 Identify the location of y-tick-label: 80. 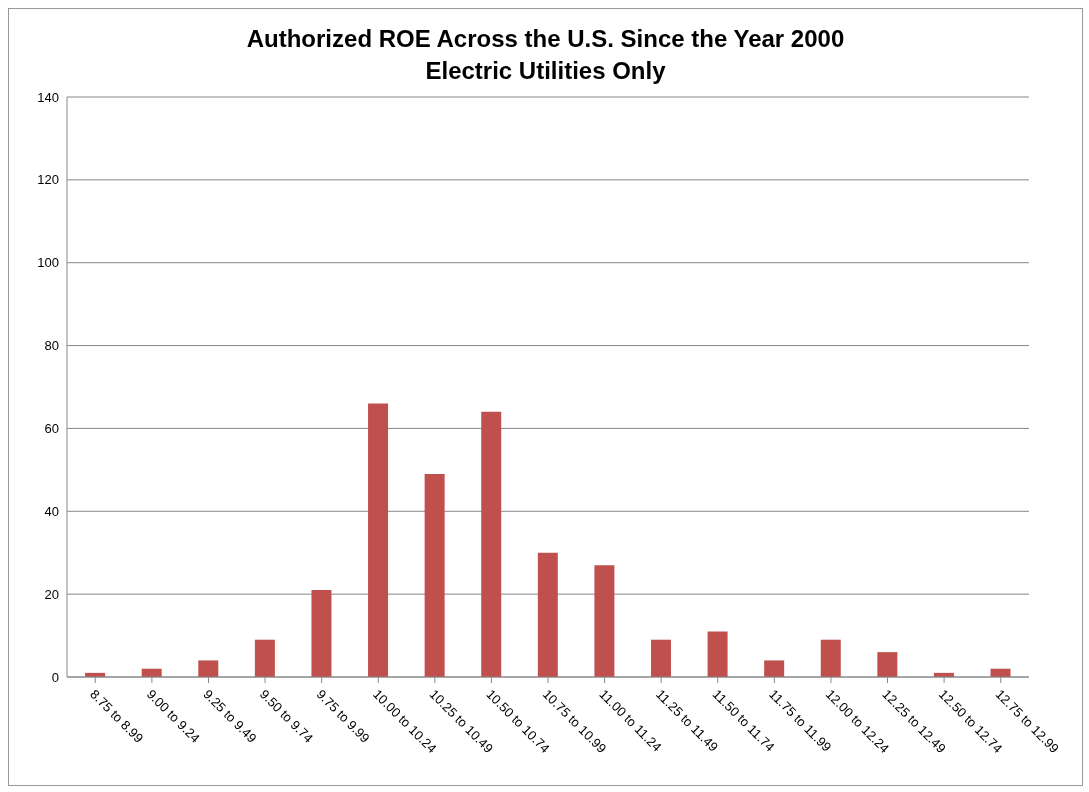
(51, 346).